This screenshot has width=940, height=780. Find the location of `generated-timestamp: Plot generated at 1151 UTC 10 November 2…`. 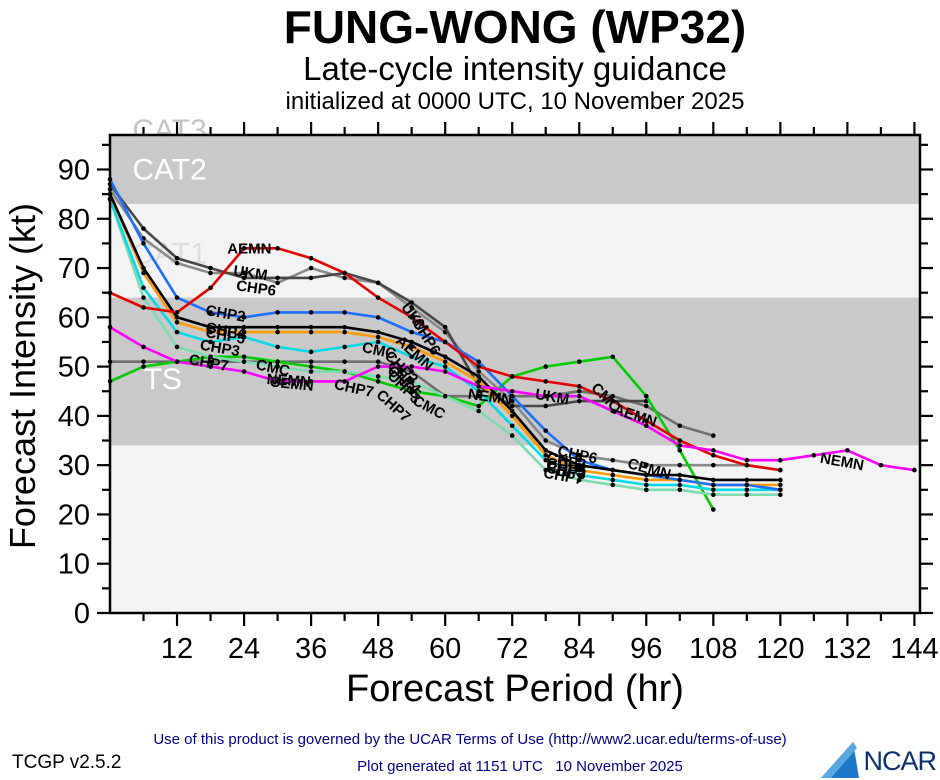

generated-timestamp: Plot generated at 1151 UTC 10 November 2… is located at coordinates (520, 766).